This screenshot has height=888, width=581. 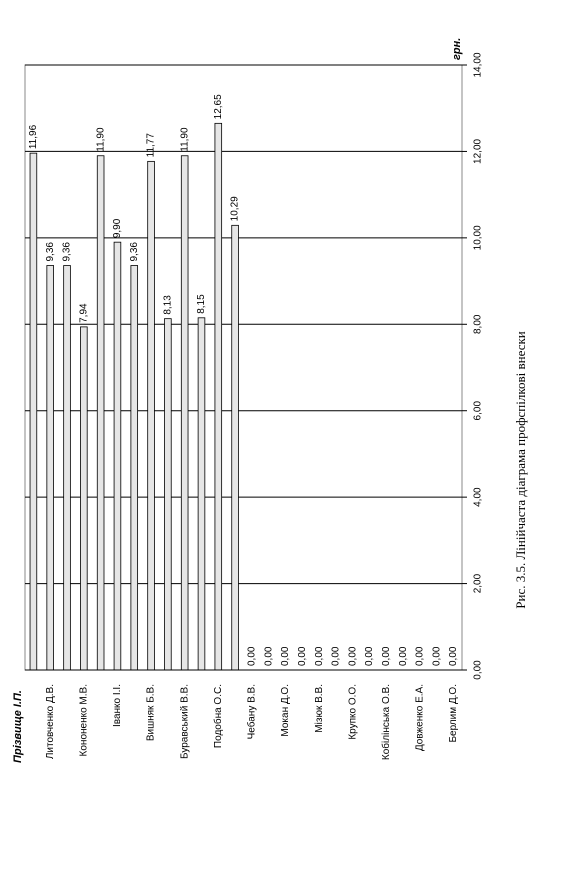 I want to click on x-tick-label: Литовченко Д.В., so click(x=50, y=721).